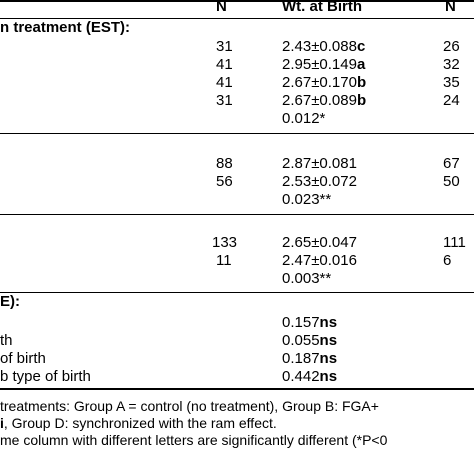  I want to click on effect-value: 0.187ns, so click(310, 358).